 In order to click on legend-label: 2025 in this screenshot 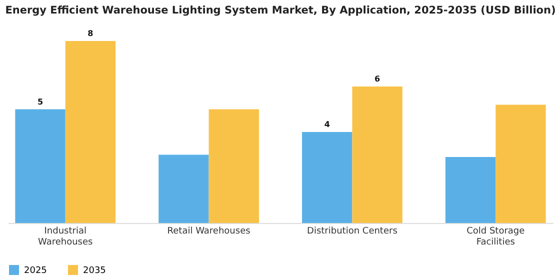, I will do `click(35, 271)`.